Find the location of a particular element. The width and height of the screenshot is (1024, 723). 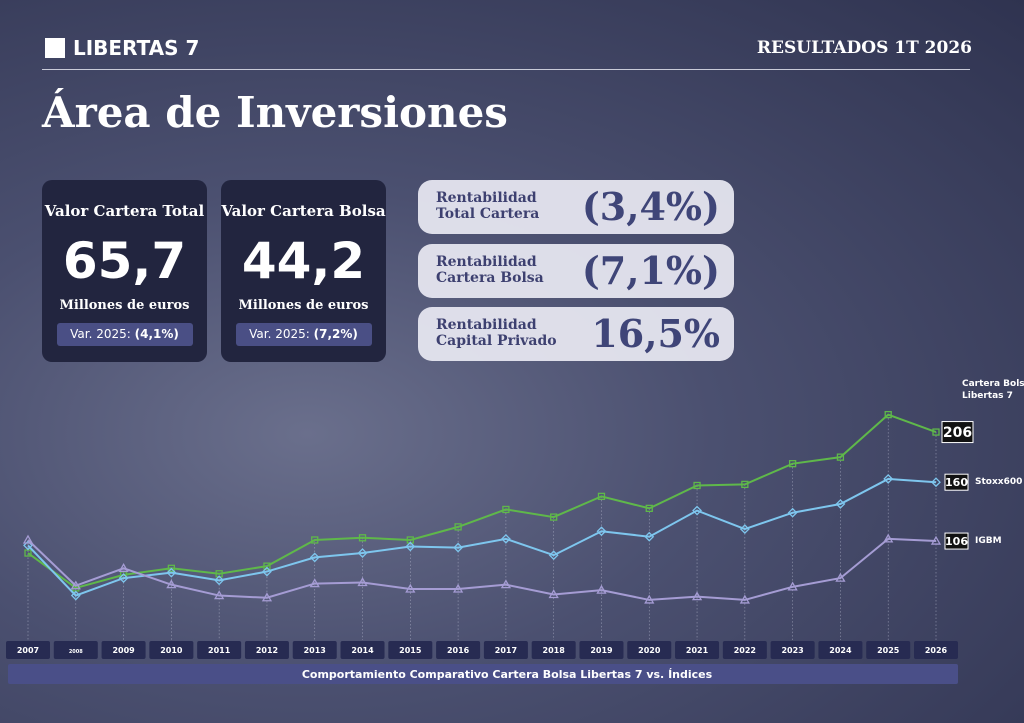

x-tick-label: 2016 is located at coordinates (458, 650).